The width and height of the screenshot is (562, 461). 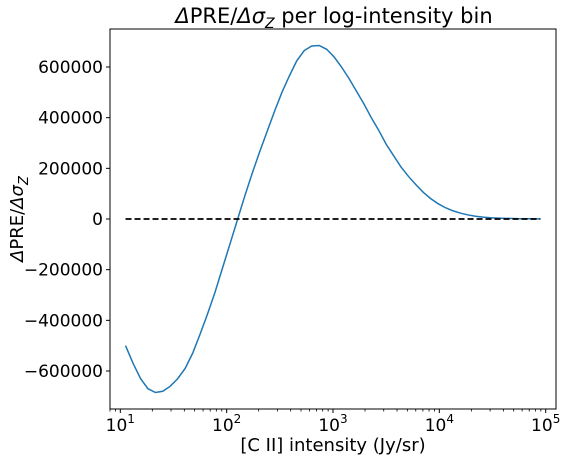 I want to click on y-tick-label: 600000, so click(x=70, y=68).